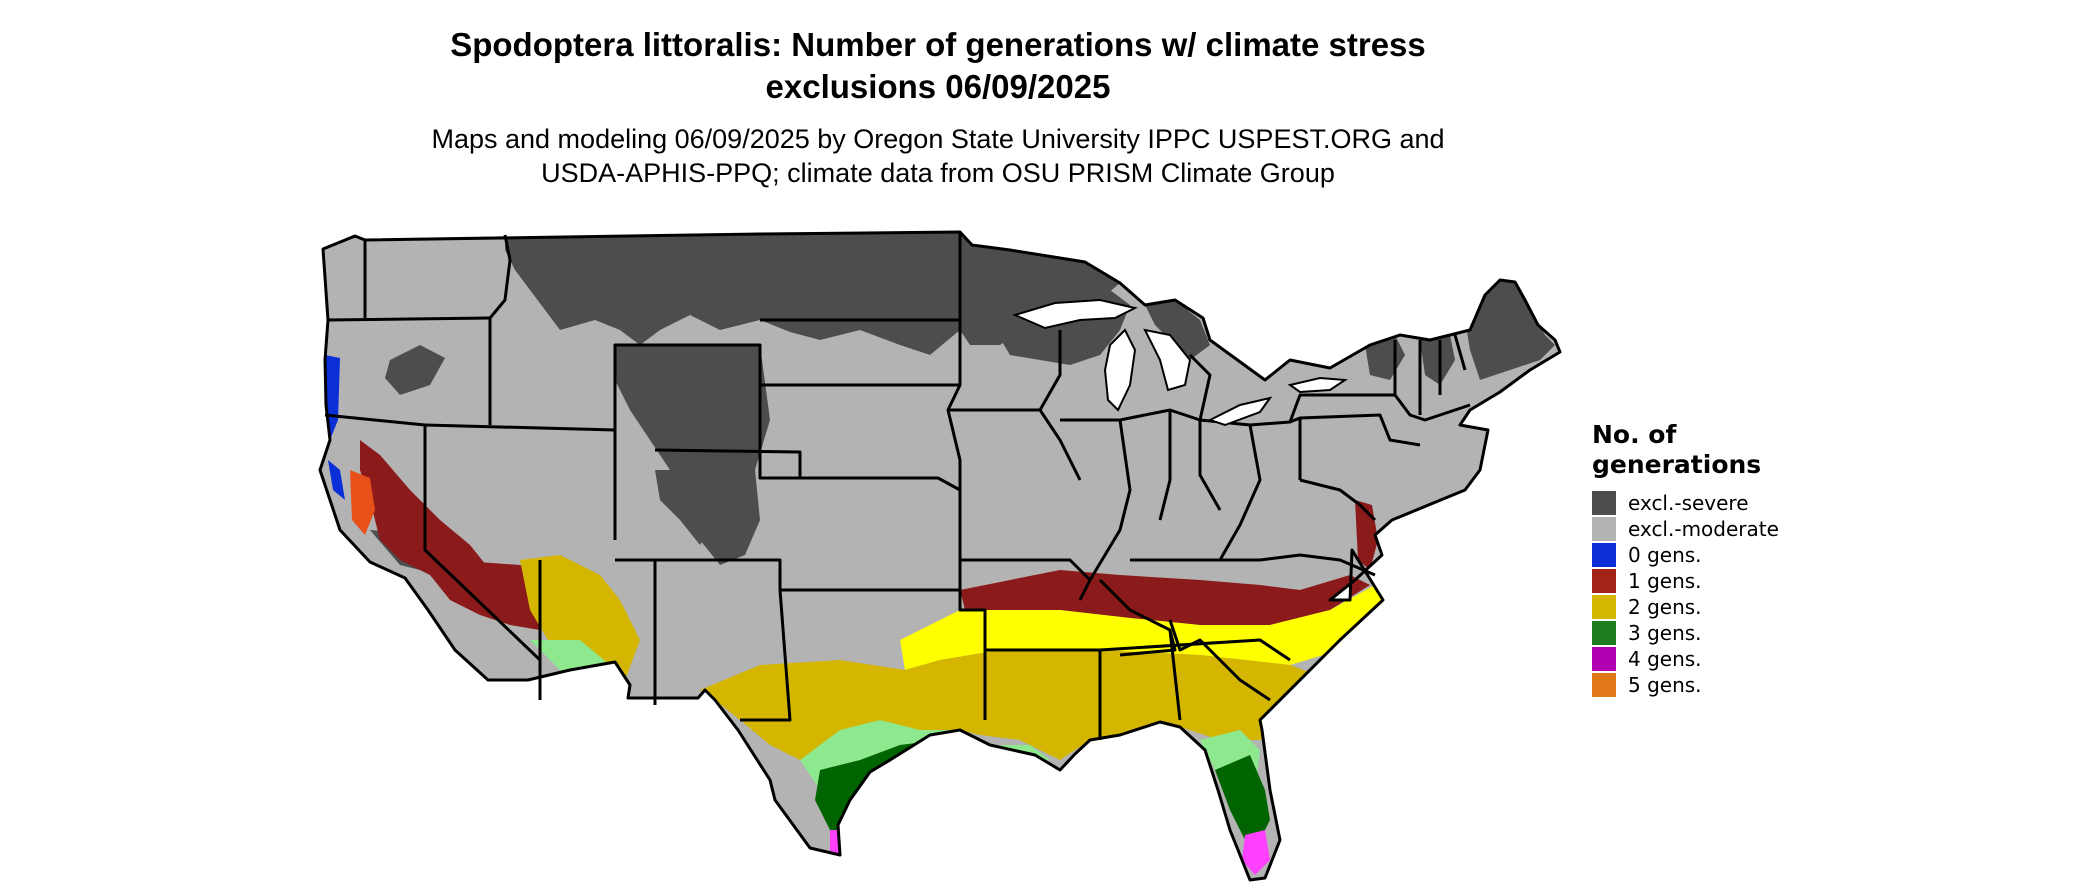 This screenshot has height=892, width=2100. What do you see at coordinates (1167, 360) in the screenshot?
I see `lake-huron` at bounding box center [1167, 360].